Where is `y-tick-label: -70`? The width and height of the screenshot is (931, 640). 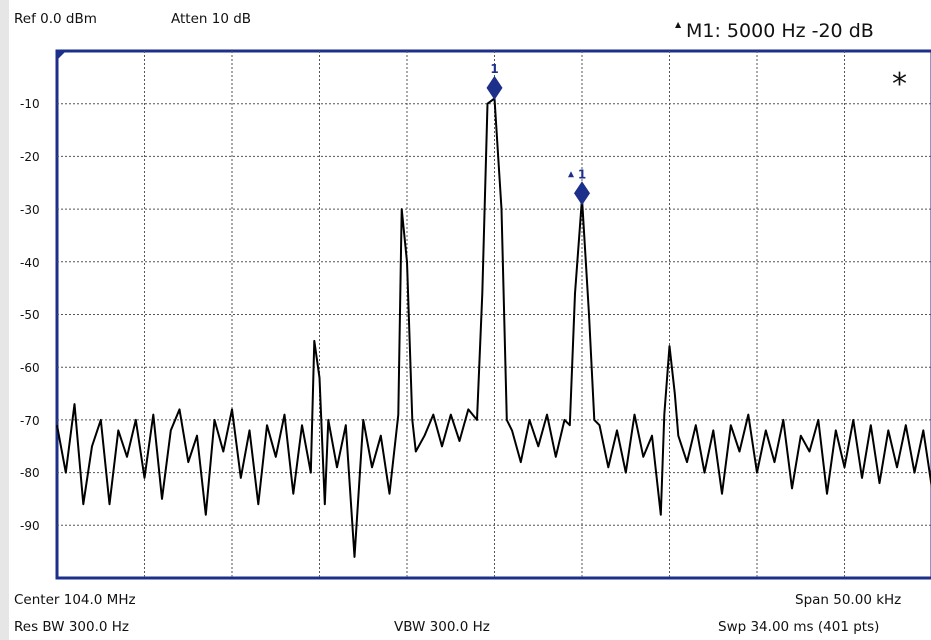 y-tick-label: -70 is located at coordinates (30, 421).